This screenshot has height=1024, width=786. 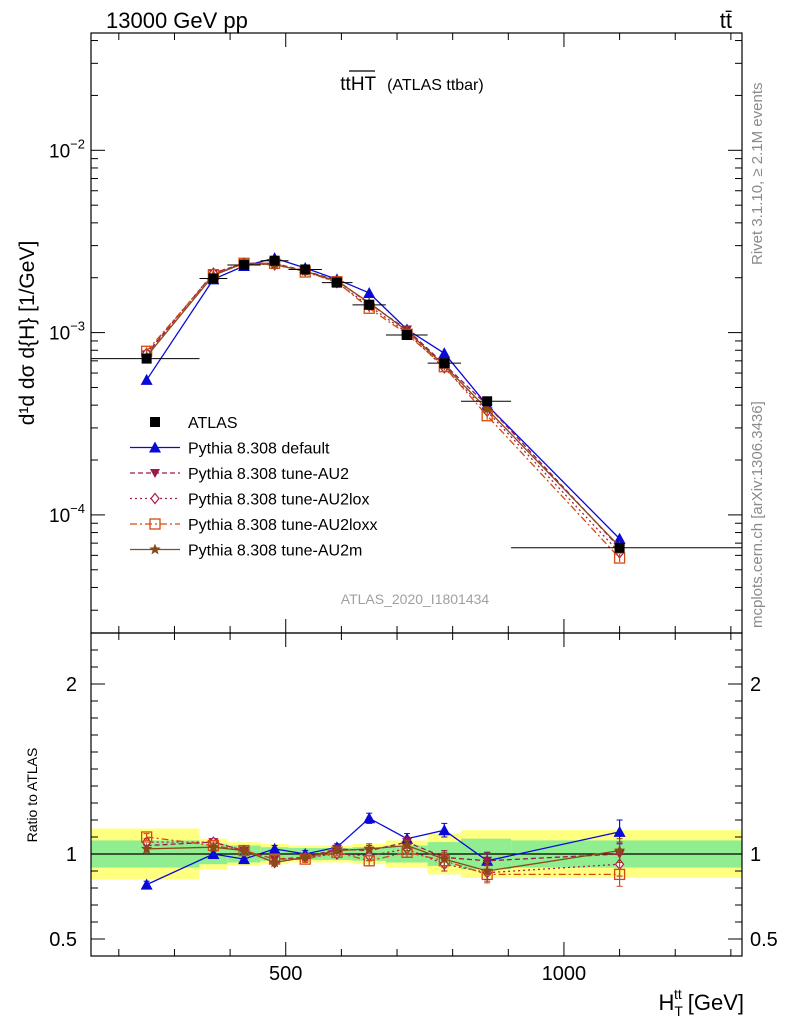 I want to click on mcplots-note: mcplots.cern.ch [arXiv:1306.3436], so click(x=757, y=514).